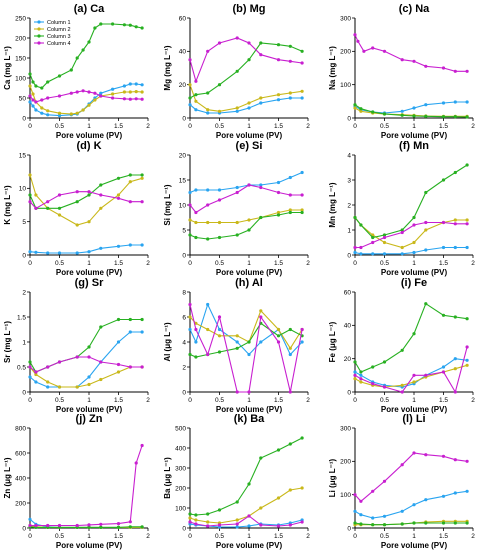 This screenshot has width=483, height=550. Describe the element at coordinates (89, 263) in the screenshot. I see `x-tick-label: 1` at that location.